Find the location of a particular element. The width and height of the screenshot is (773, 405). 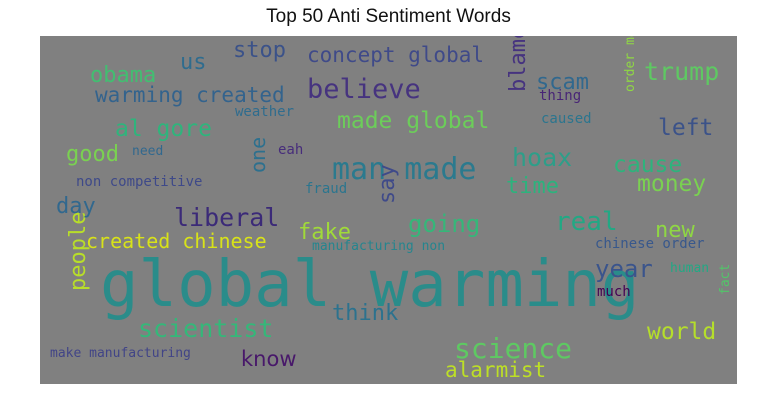

word-obama: obama is located at coordinates (123, 75).